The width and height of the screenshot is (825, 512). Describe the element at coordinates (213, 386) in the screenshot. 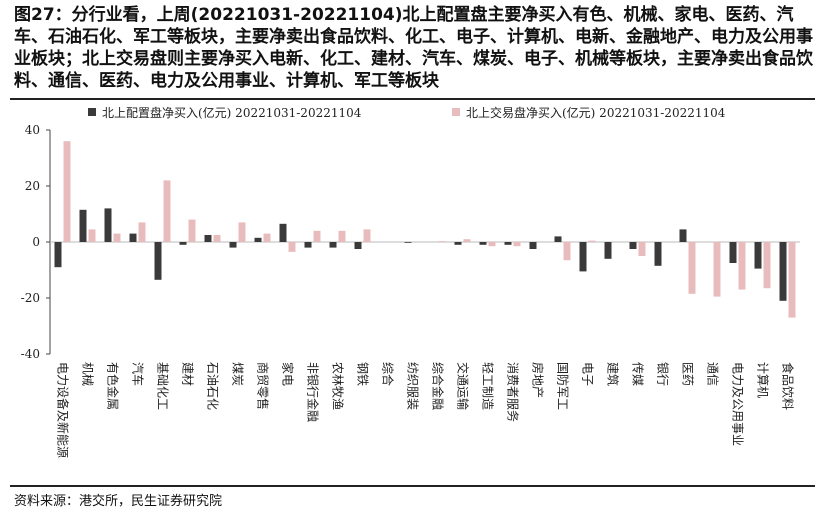

I see `x-tick-label: 石油石化` at that location.